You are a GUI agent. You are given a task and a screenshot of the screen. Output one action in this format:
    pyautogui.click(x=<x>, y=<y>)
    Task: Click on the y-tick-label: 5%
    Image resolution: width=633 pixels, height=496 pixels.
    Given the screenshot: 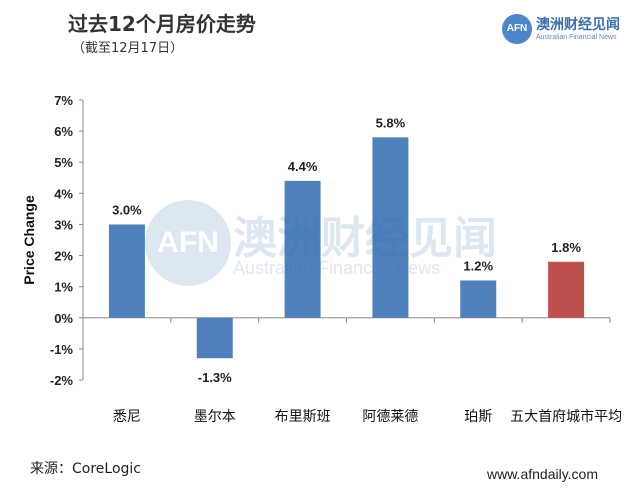 What is the action you would take?
    pyautogui.click(x=63, y=162)
    